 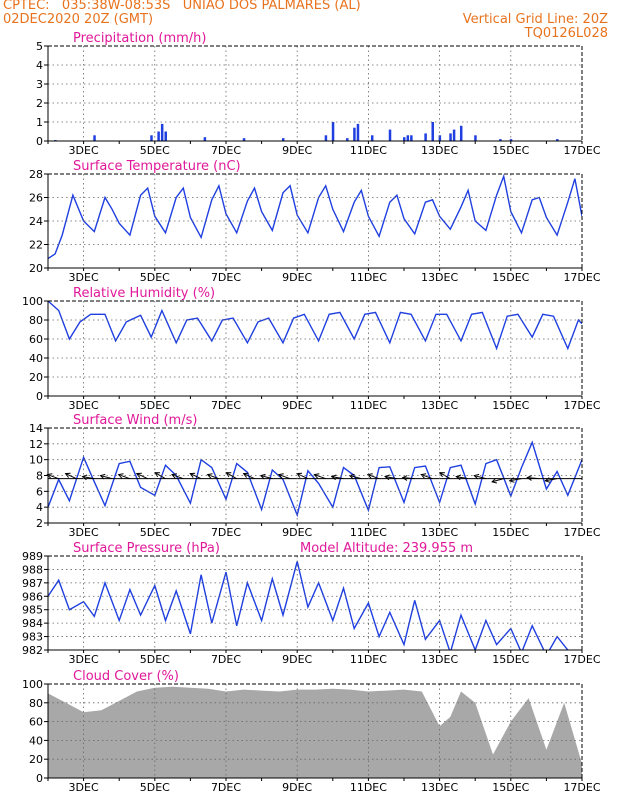 What do you see at coordinates (36, 444) in the screenshot?
I see `y-tick-label: 12` at bounding box center [36, 444].